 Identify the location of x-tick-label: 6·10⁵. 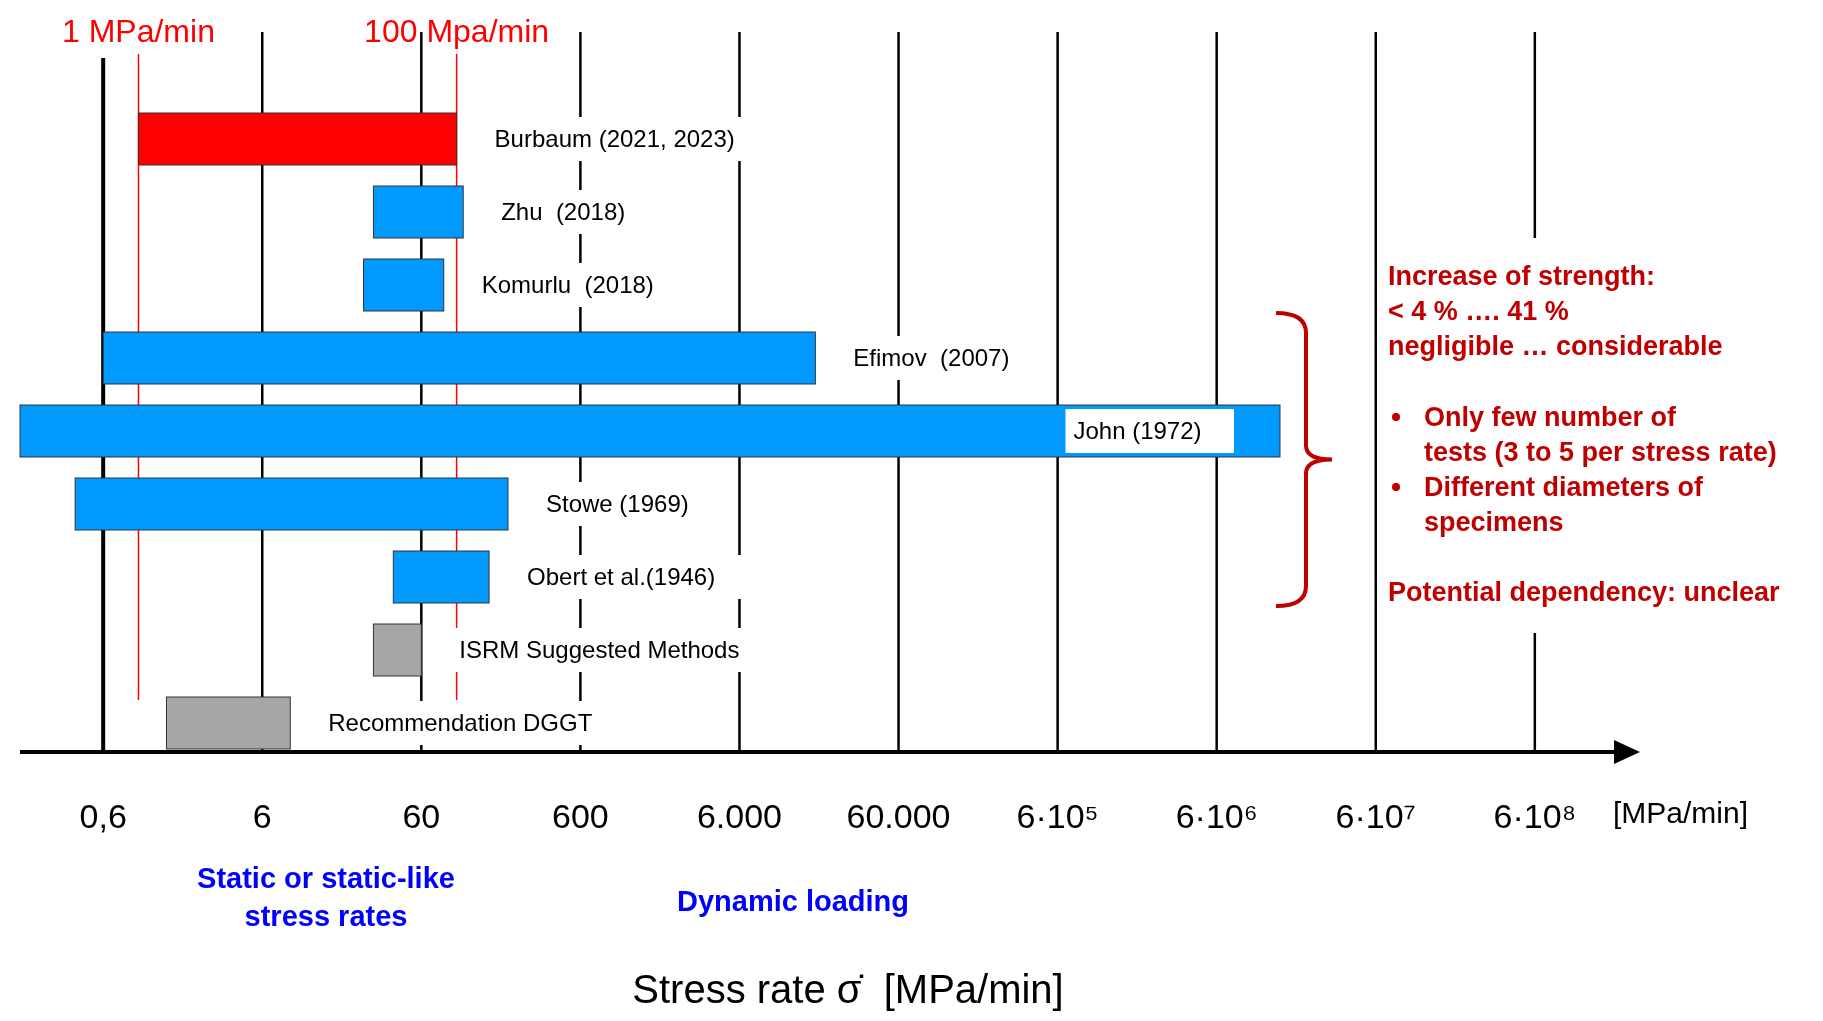
(1057, 816).